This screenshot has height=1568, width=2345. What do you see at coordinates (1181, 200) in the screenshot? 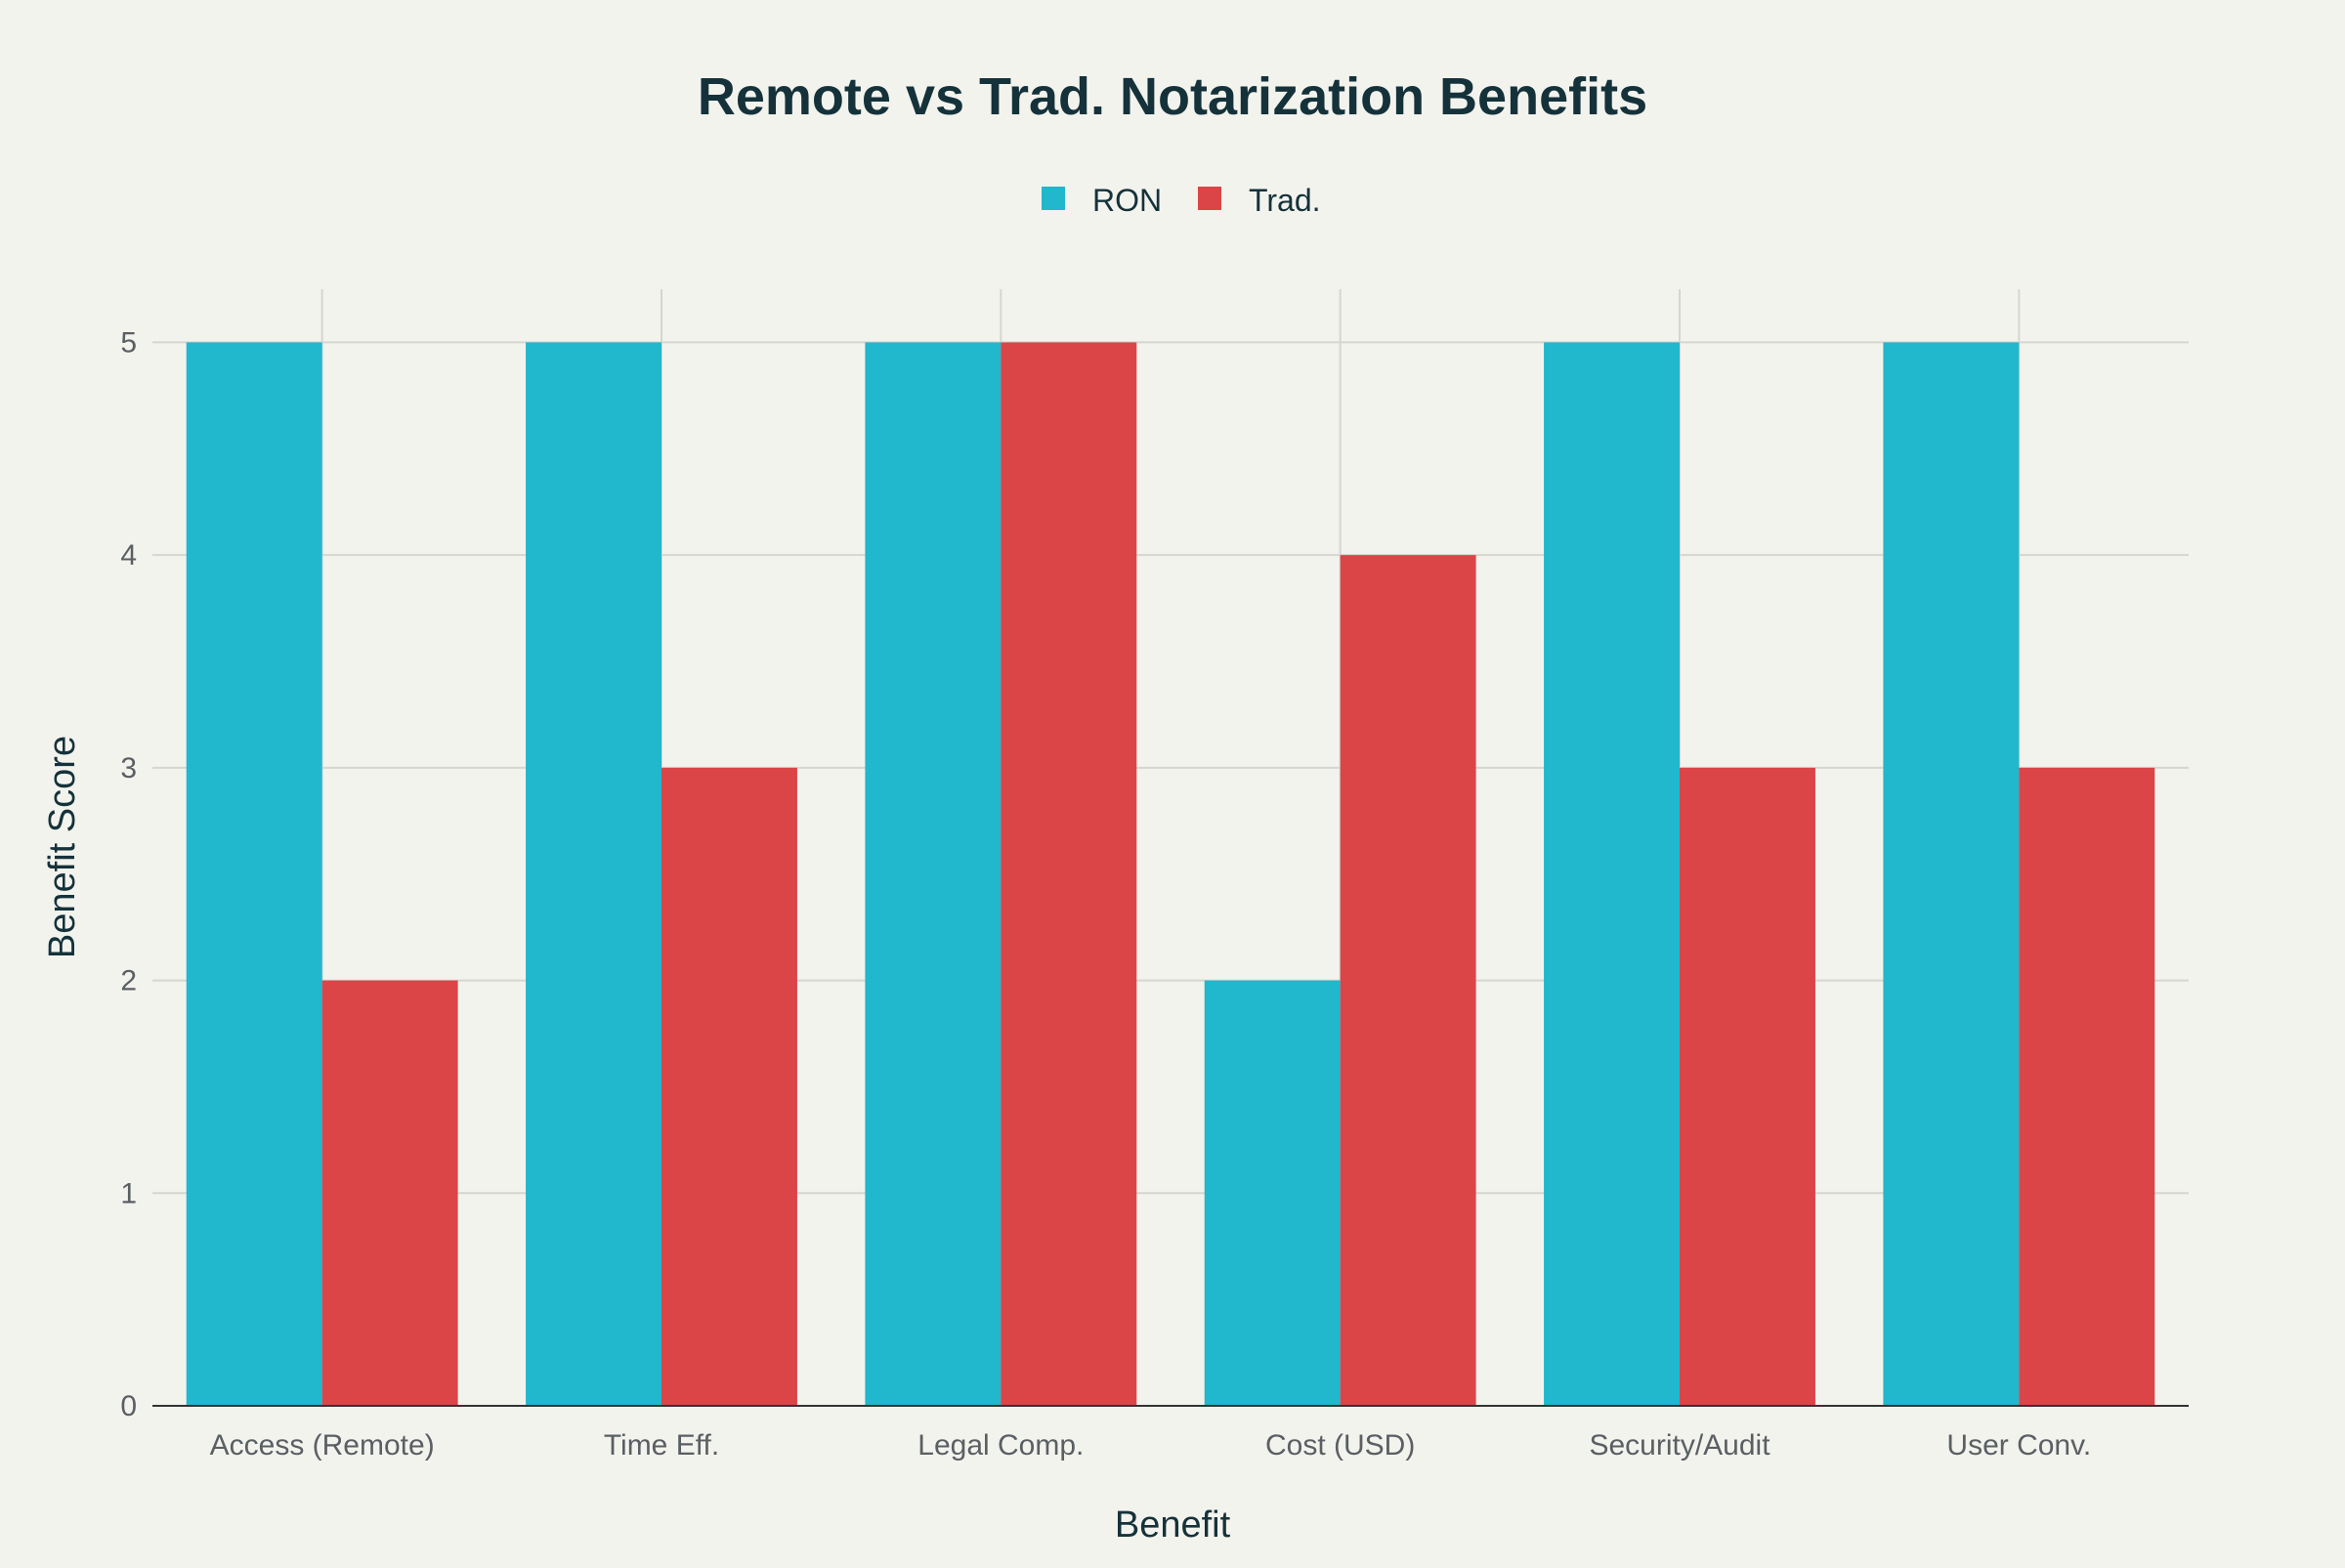
I see `legend: RON Trad.` at bounding box center [1181, 200].